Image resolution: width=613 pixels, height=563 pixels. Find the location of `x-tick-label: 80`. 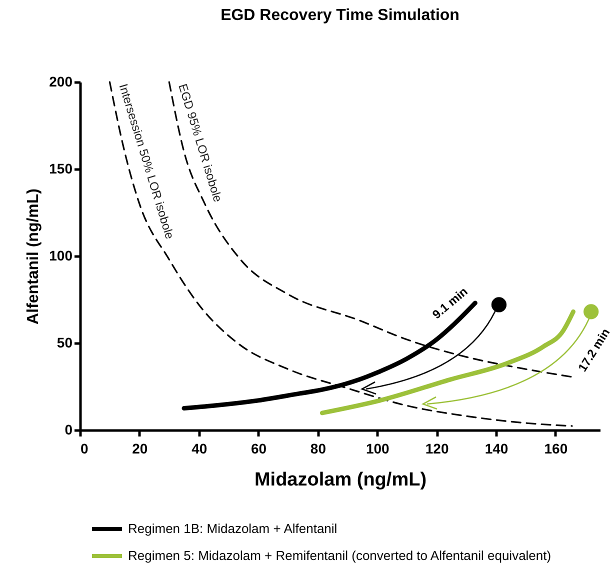

x-tick-label: 80 is located at coordinates (318, 448).